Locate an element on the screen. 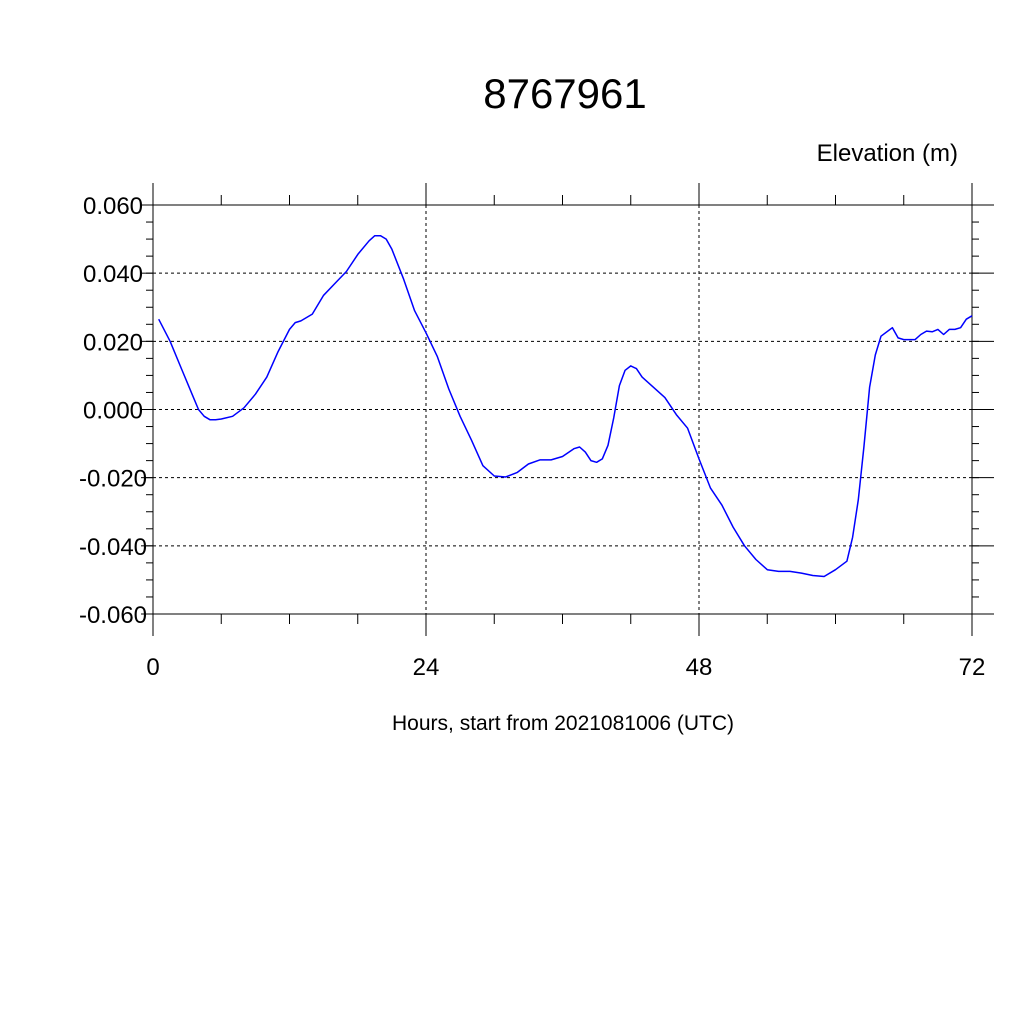  x-axis-label: Hours, start from 2021081006 (UTC) is located at coordinates (563, 723).